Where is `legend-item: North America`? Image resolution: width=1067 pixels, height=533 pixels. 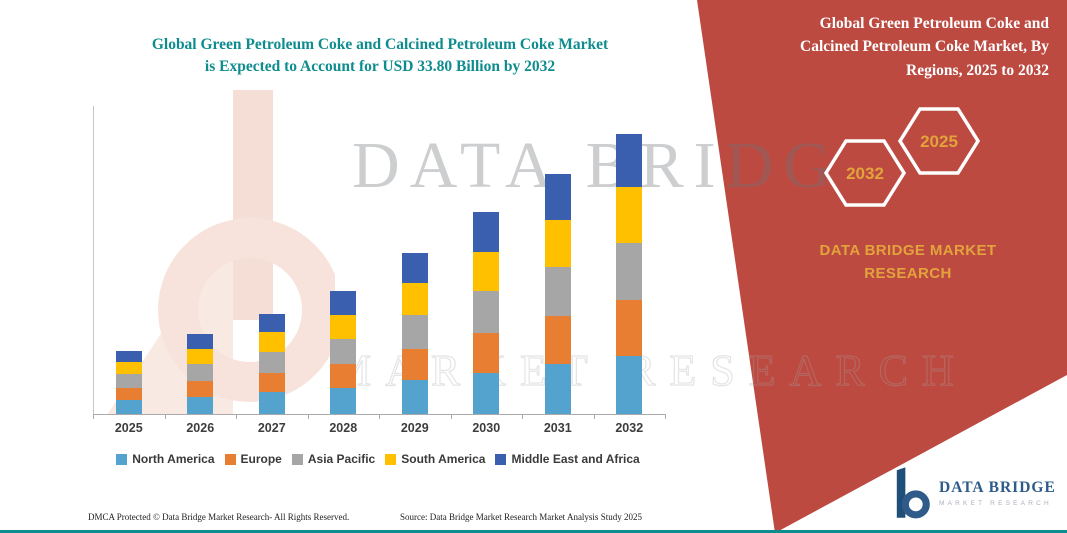 legend-item: North America is located at coordinates (165, 459).